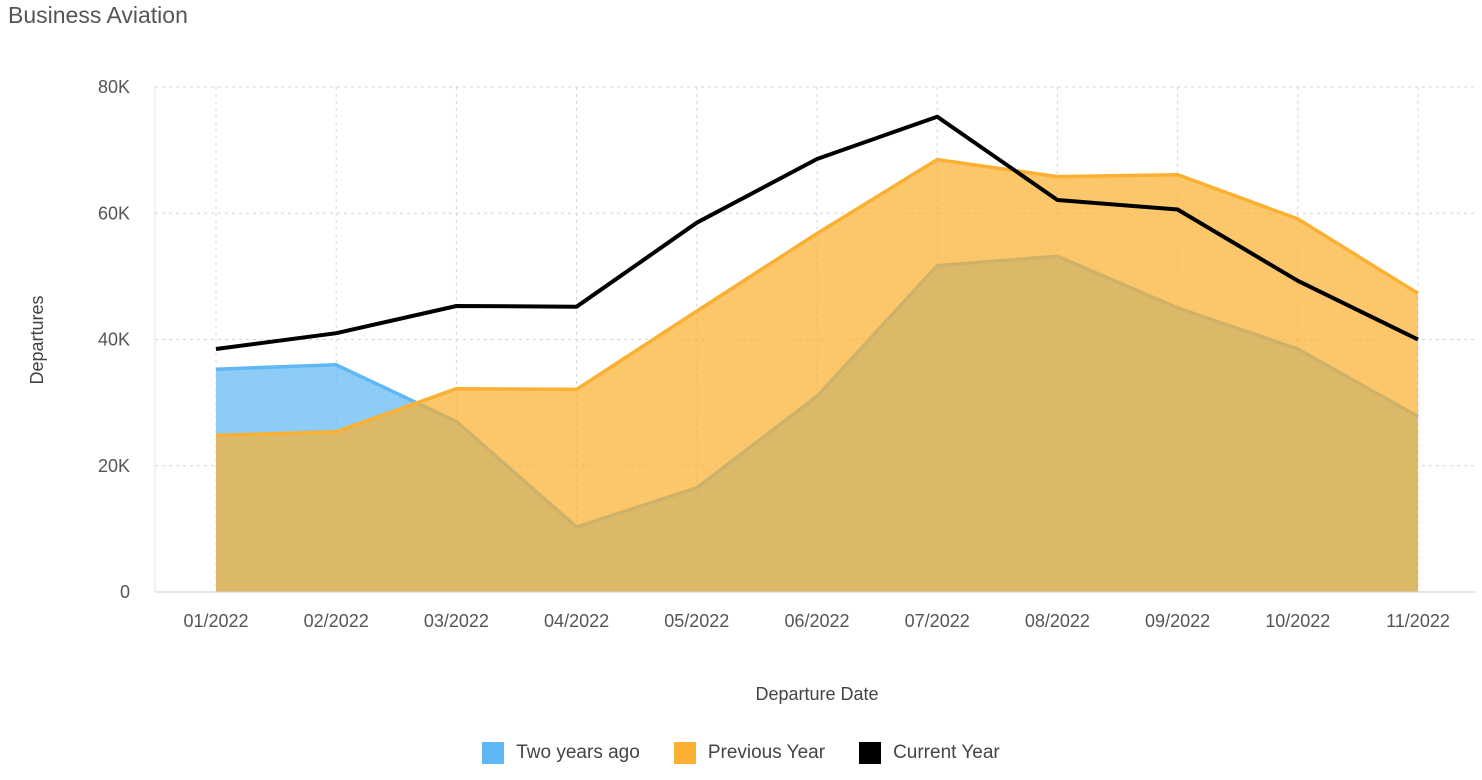 The height and width of the screenshot is (780, 1482). Describe the element at coordinates (336, 621) in the screenshot. I see `x-tick-label: 02/2022` at that location.